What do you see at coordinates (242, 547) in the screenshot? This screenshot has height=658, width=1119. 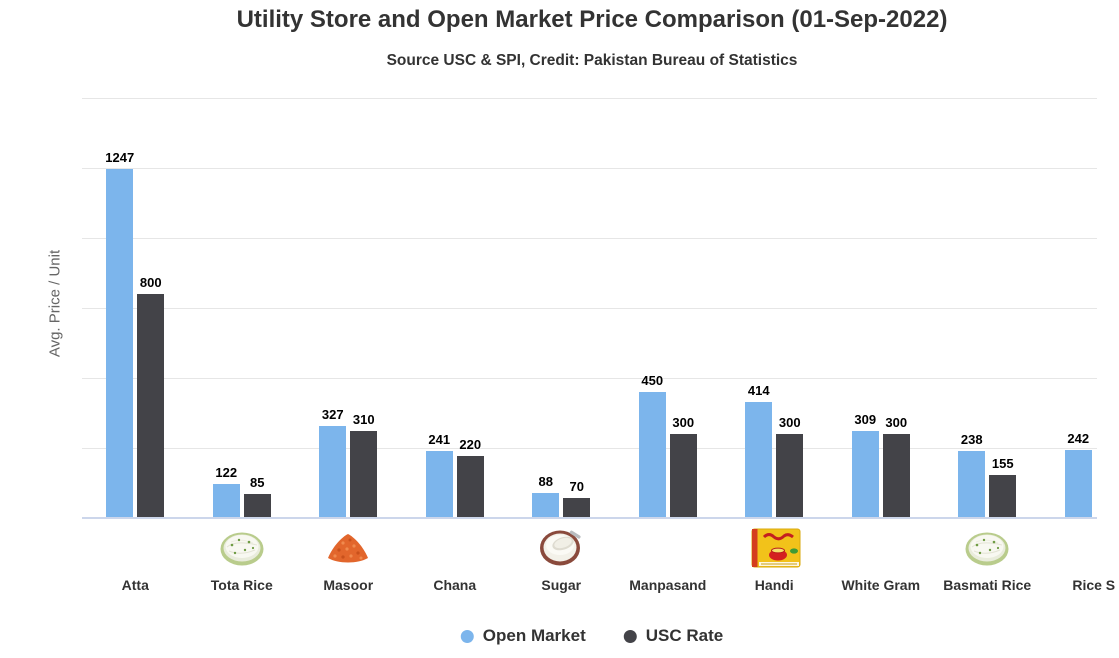 I see `tota-rice-icon` at bounding box center [242, 547].